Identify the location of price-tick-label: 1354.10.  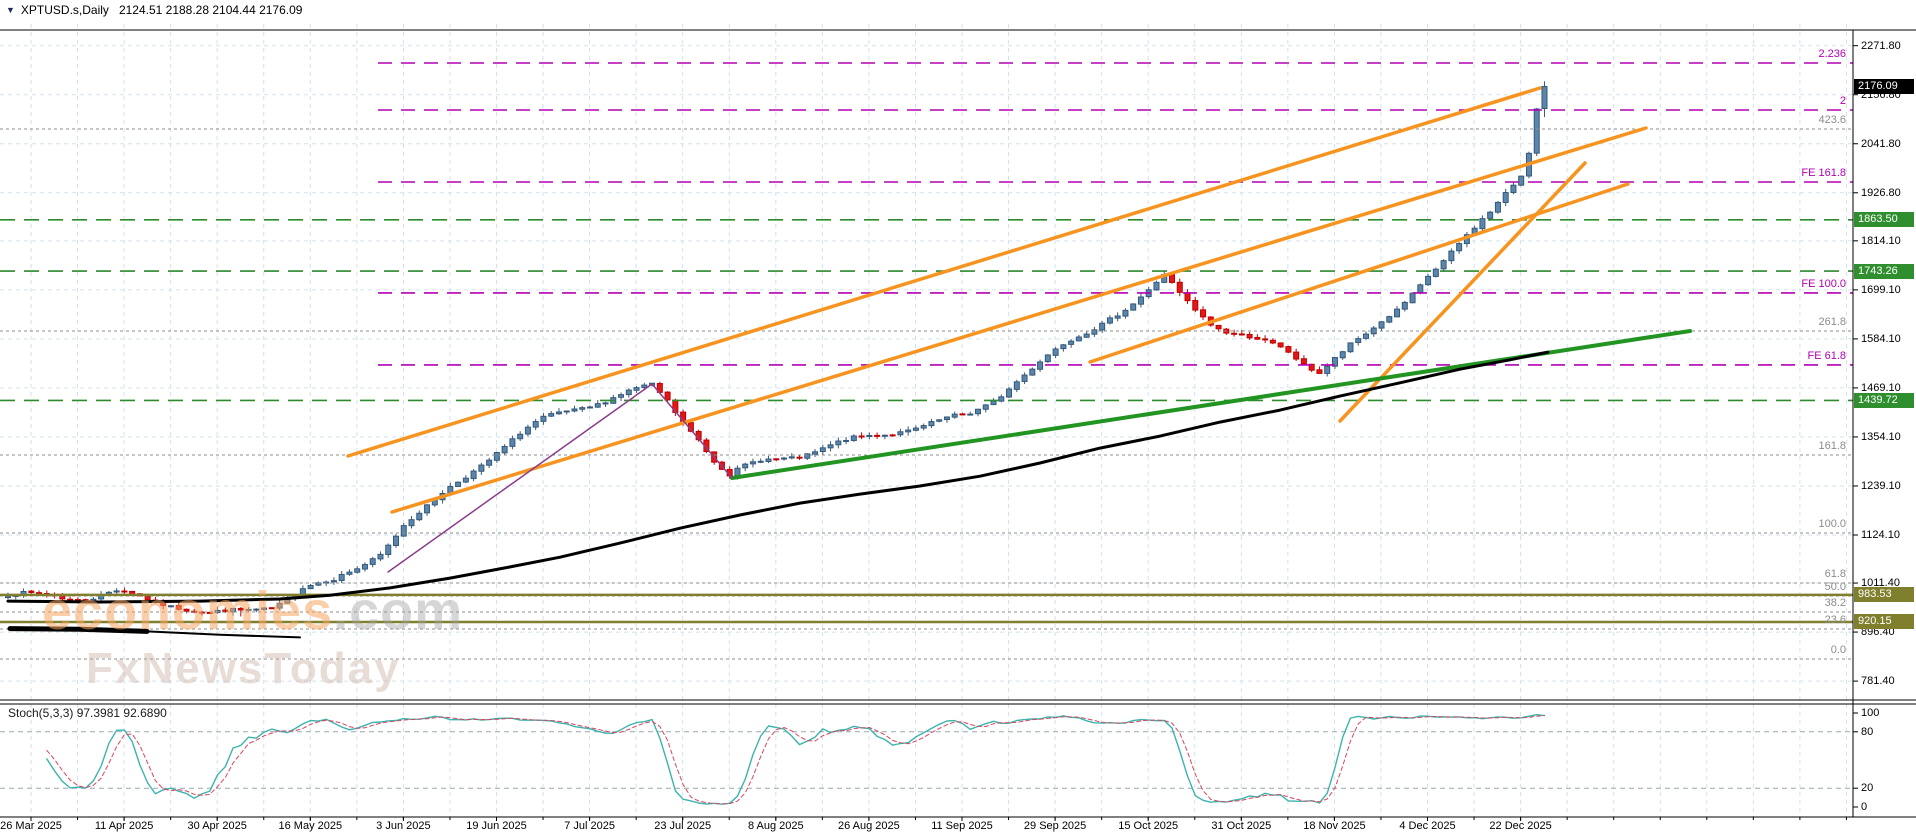
(1881, 436).